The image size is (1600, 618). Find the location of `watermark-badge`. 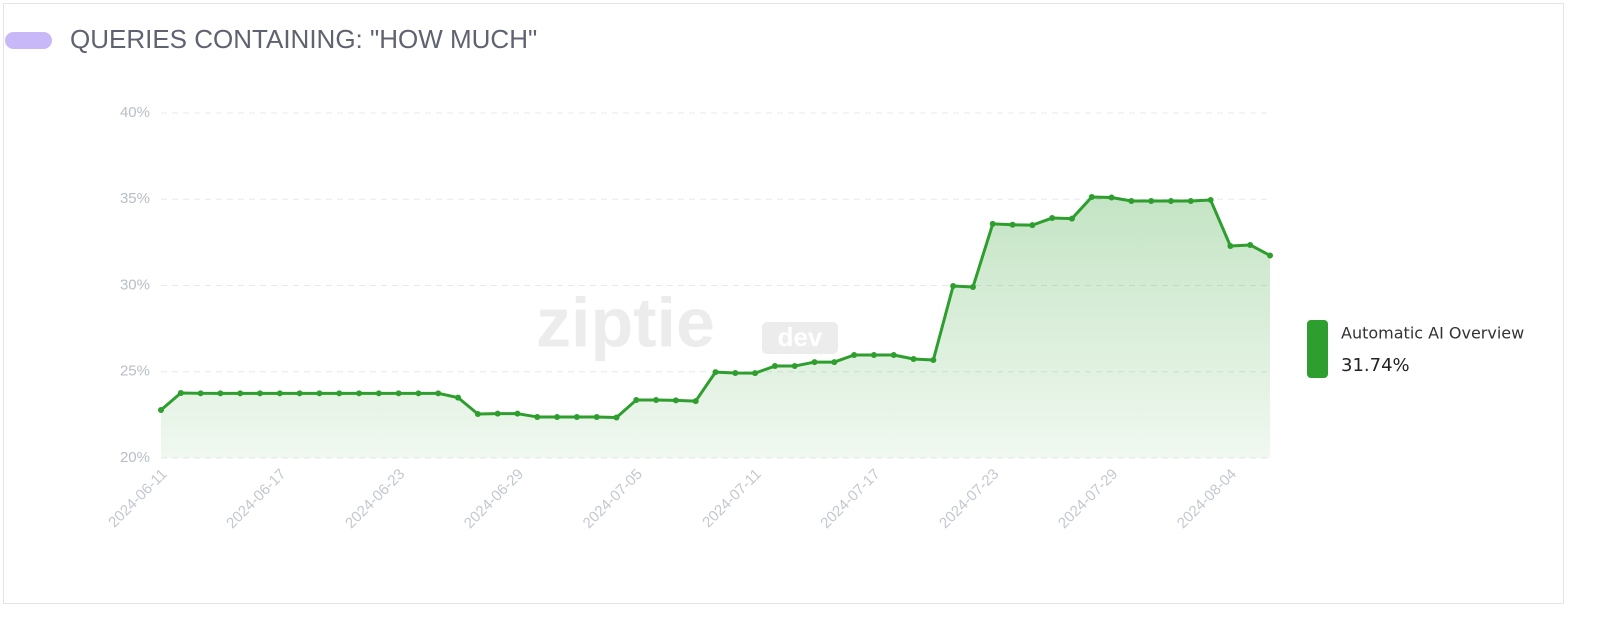

watermark-badge is located at coordinates (800, 338).